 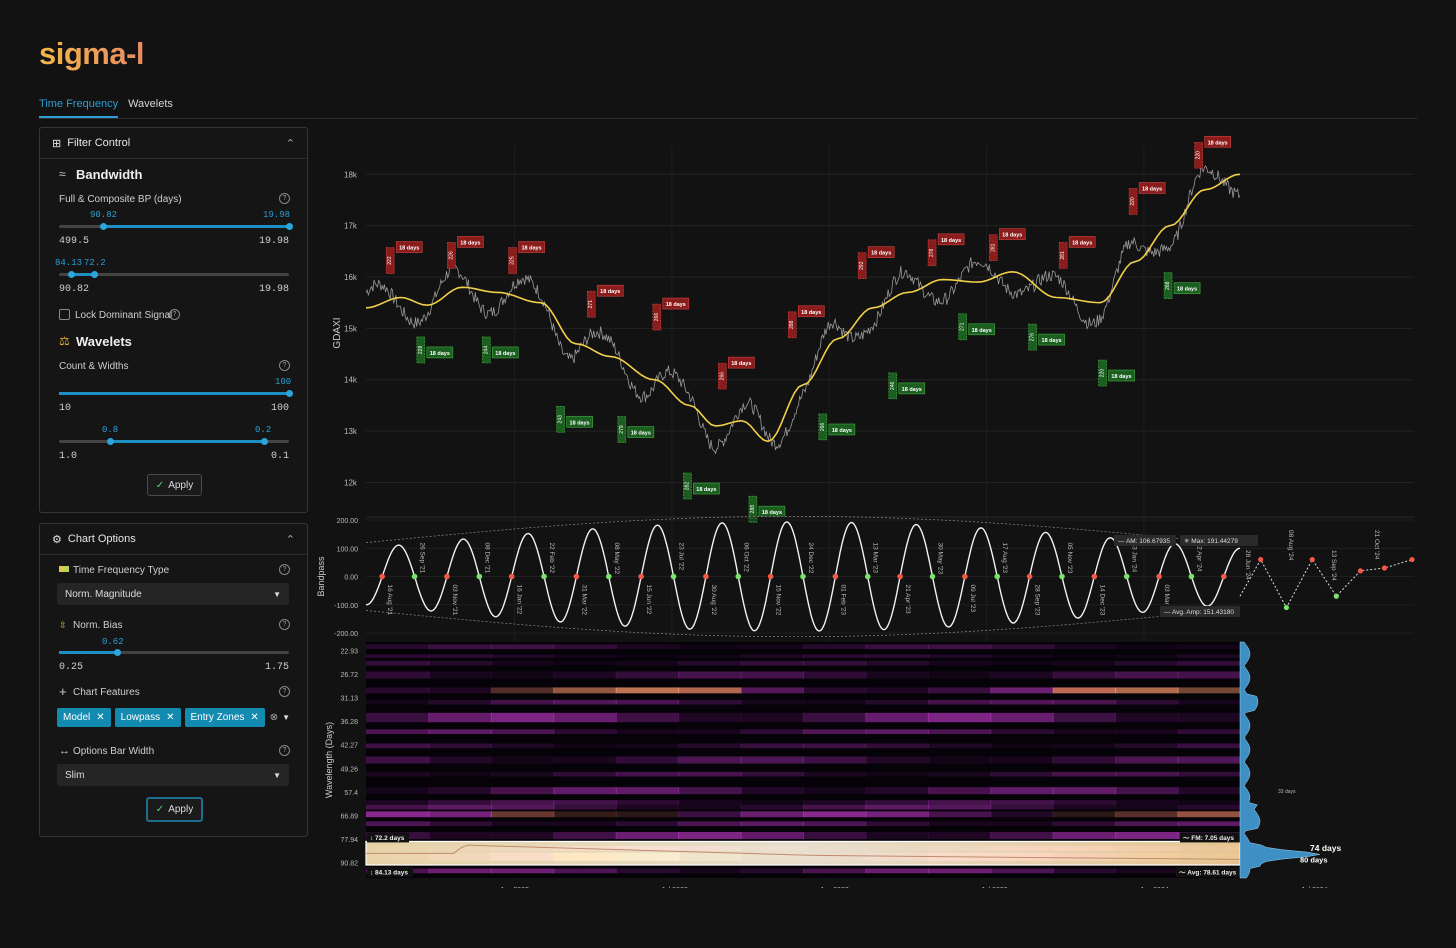 I want to click on feature-chip-lowpass: Lowpass ✕, so click(x=147, y=717).